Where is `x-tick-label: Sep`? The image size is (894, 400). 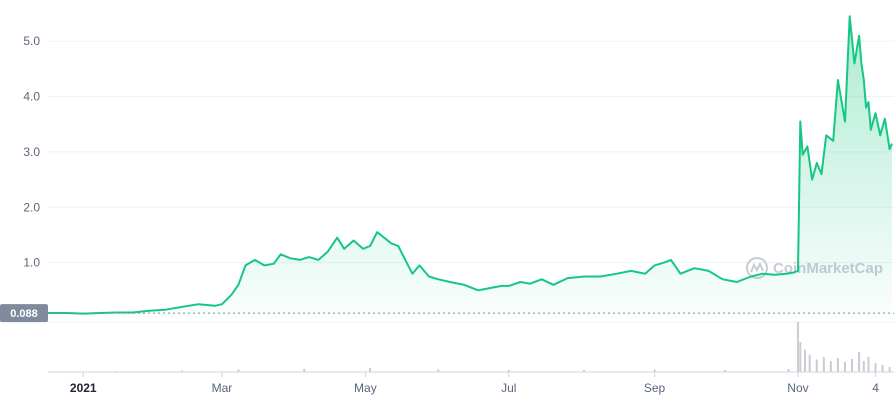 x-tick-label: Sep is located at coordinates (655, 388).